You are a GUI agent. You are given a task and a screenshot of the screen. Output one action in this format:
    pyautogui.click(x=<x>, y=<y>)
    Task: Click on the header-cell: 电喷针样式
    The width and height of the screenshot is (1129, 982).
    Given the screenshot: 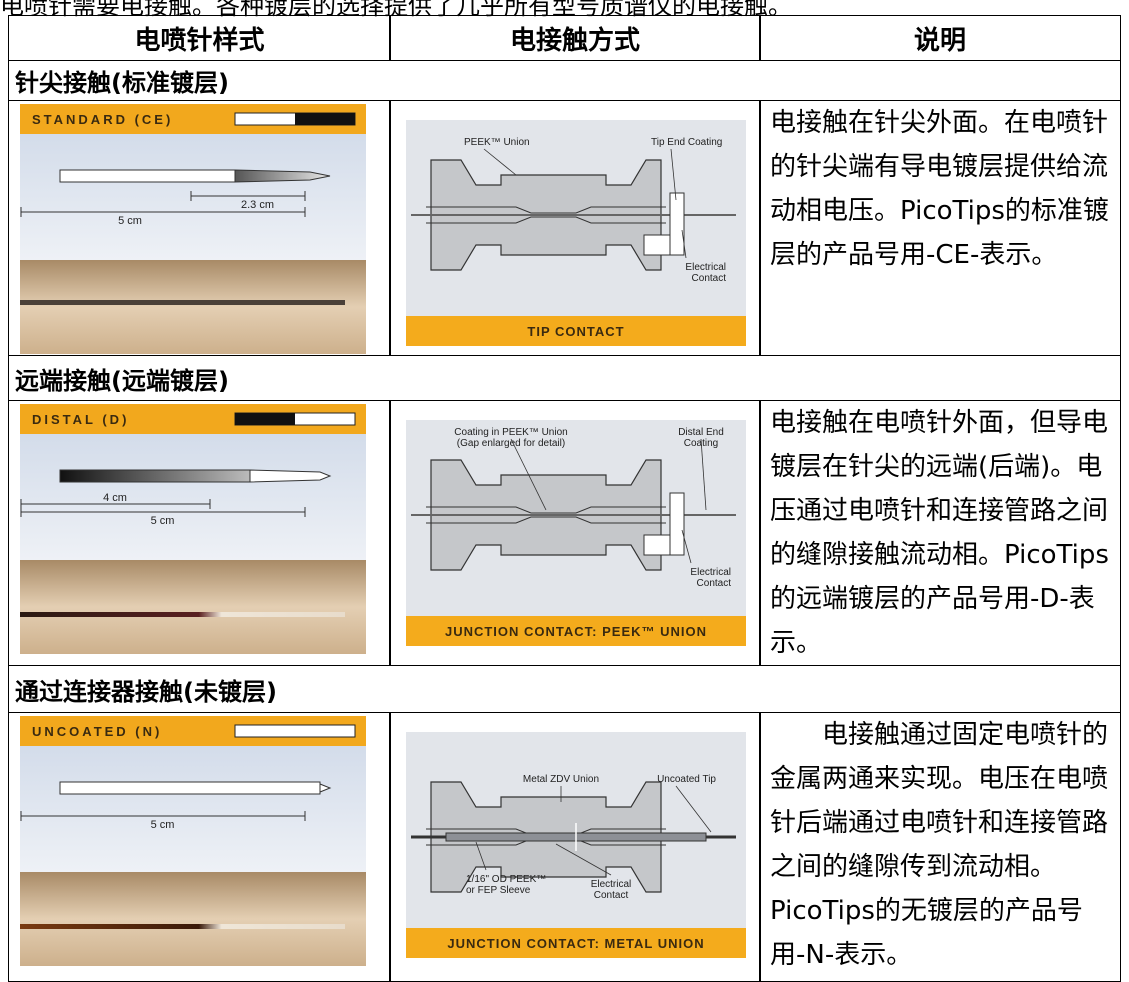 What is the action you would take?
    pyautogui.click(x=199, y=38)
    